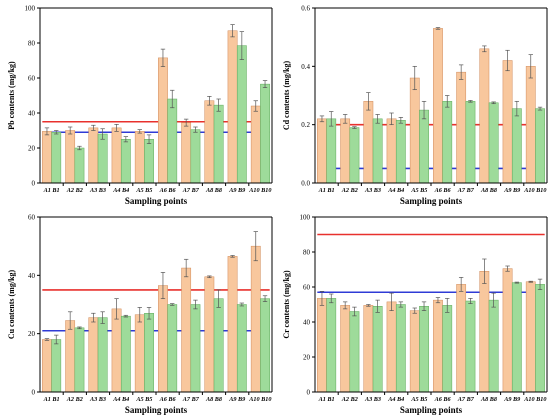  I want to click on cd-category-label-6: A6 B6, so click(443, 190).